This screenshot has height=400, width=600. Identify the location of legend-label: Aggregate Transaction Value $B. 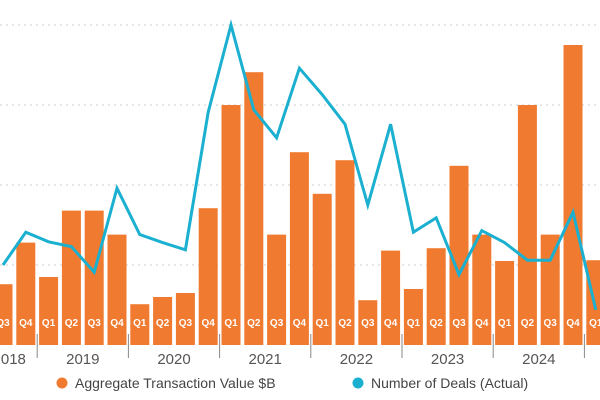
(175, 383).